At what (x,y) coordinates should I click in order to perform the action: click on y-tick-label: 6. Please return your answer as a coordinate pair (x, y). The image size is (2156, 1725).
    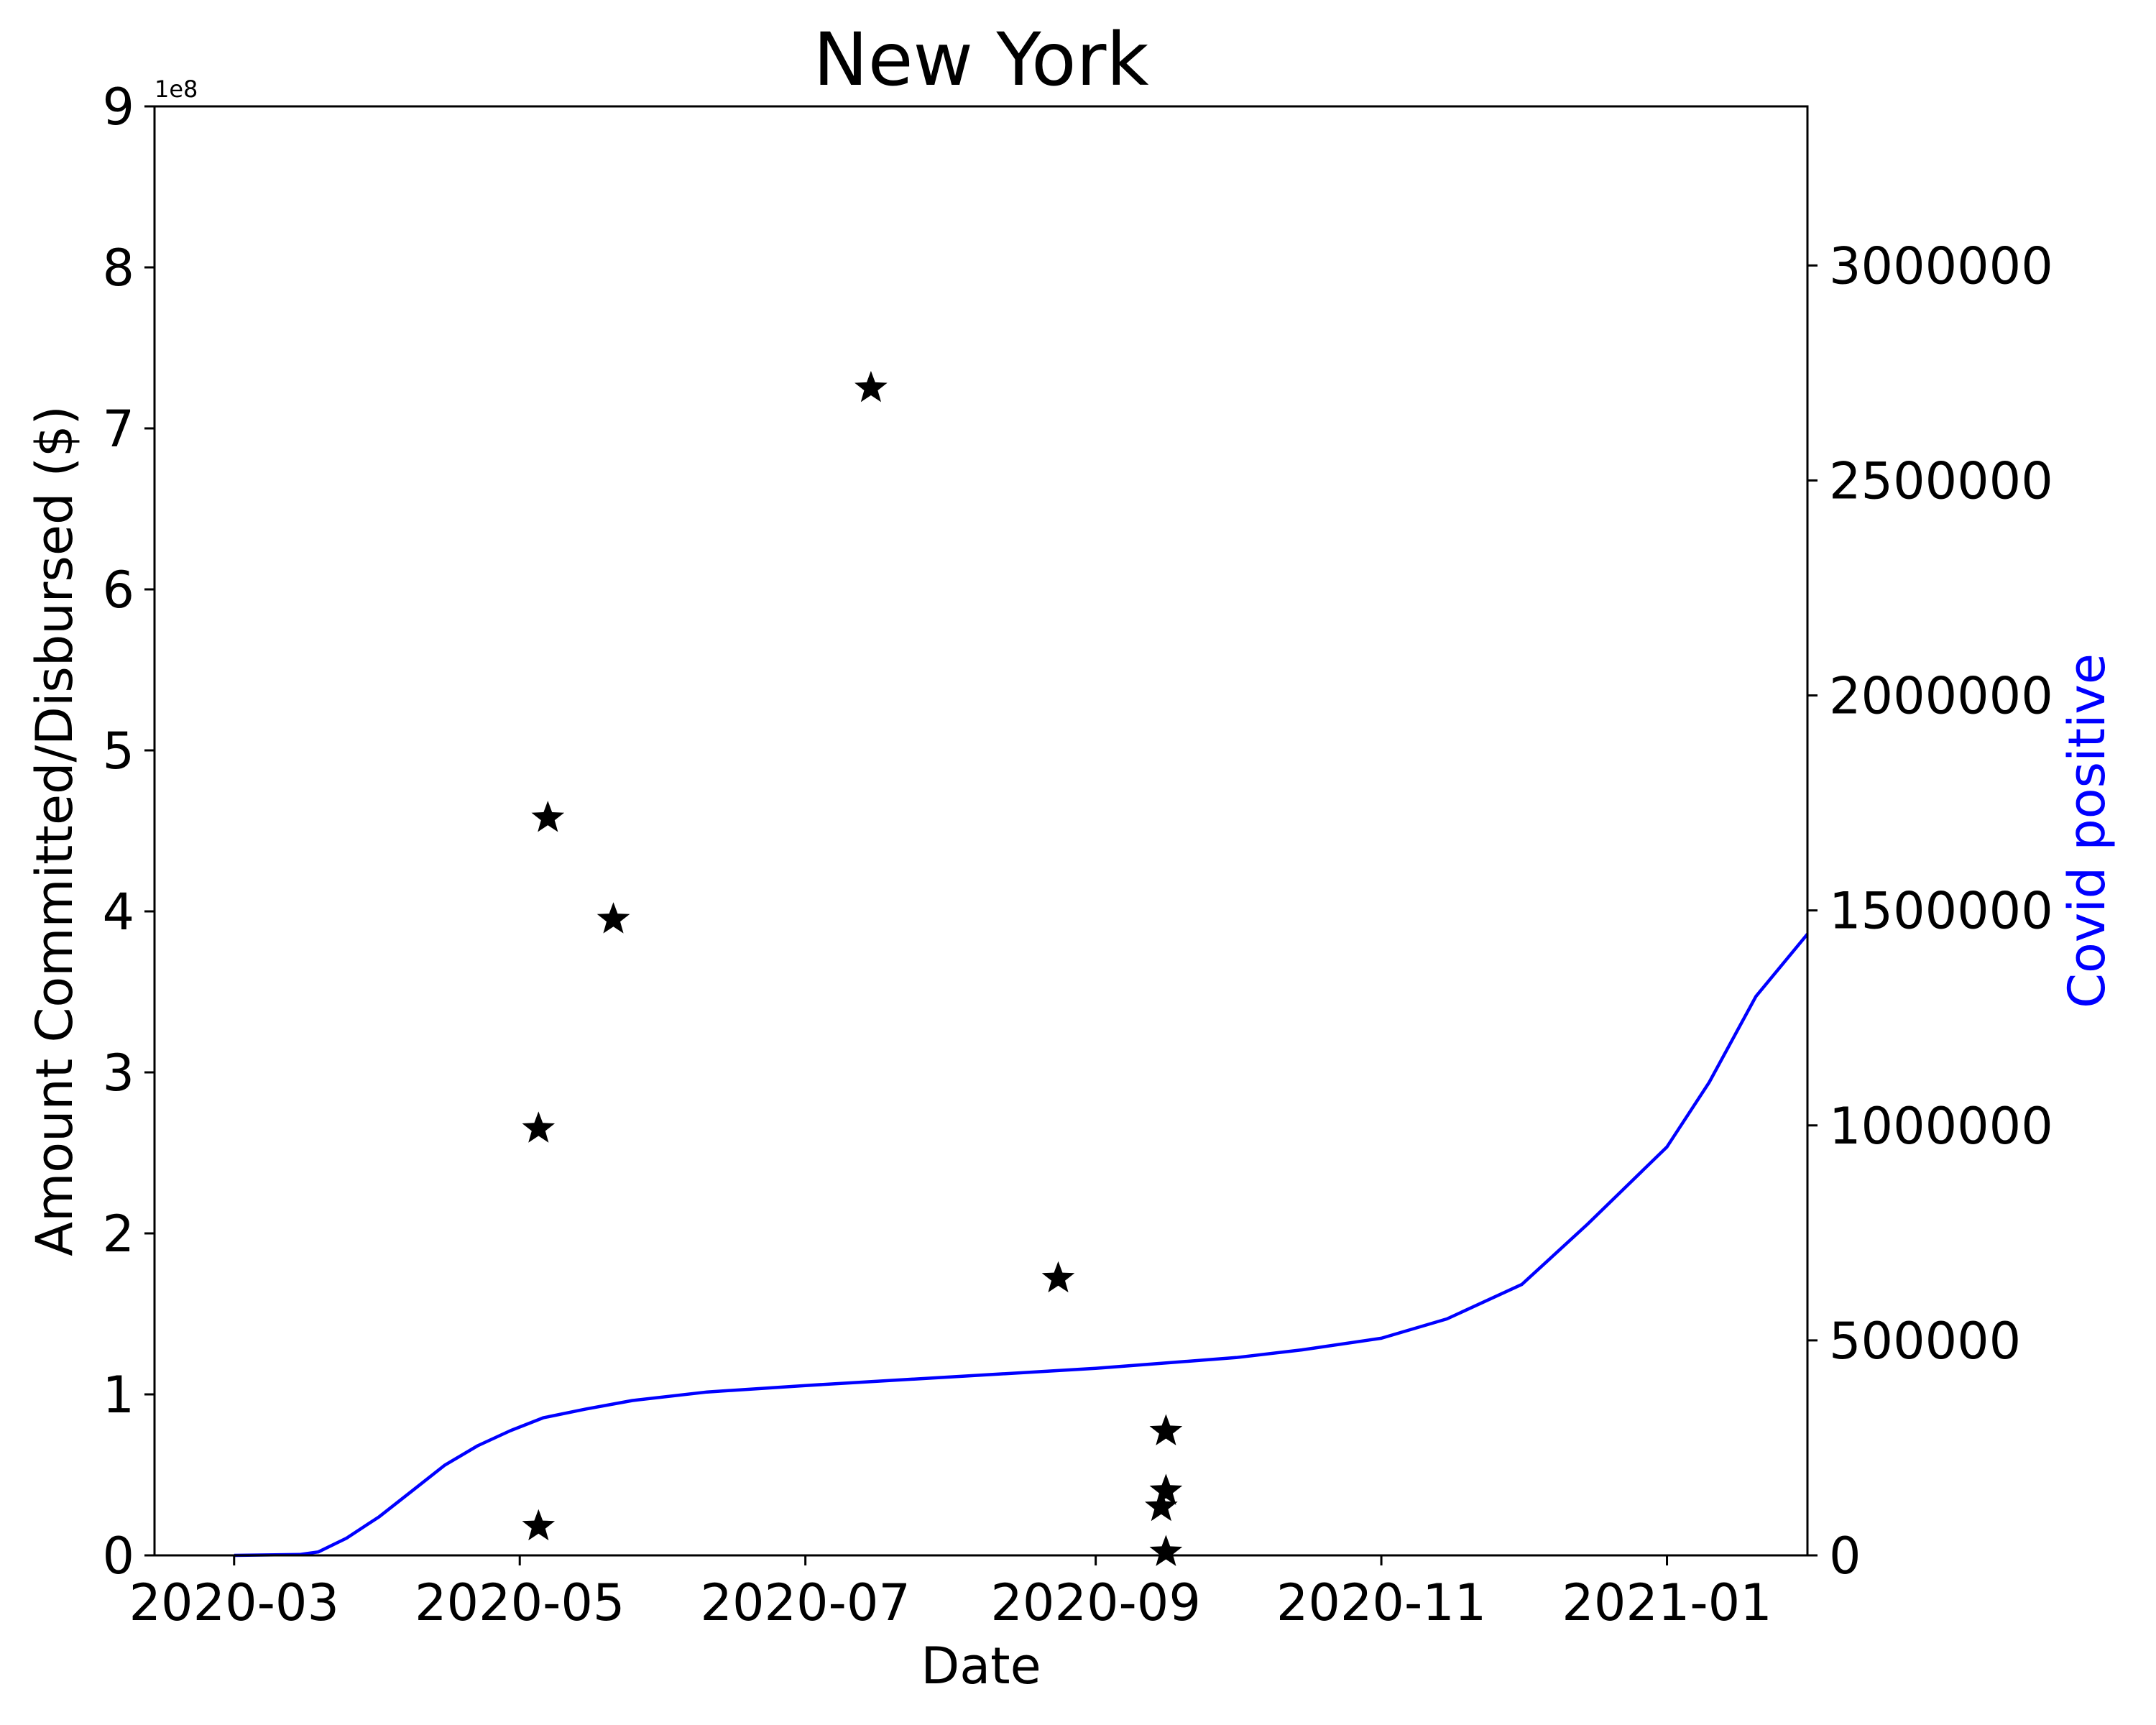
    Looking at the image, I should click on (118, 590).